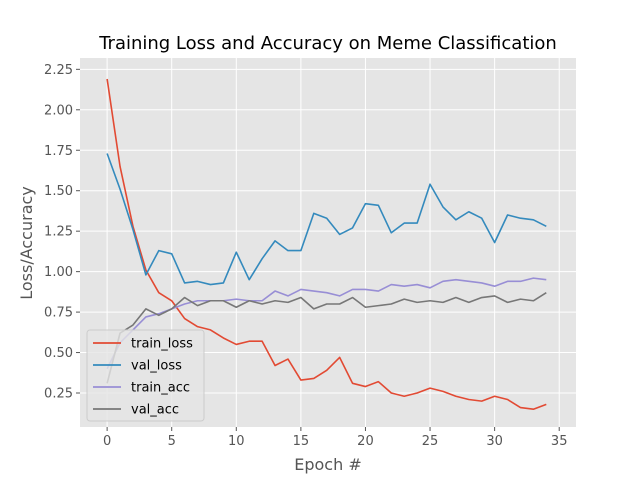 This screenshot has height=480, width=640. I want to click on y-axis-ticks: 0.25 0.50 0.75 1.00 1.25 1.50 1.75 2.00 2.25, so click(62, 232).